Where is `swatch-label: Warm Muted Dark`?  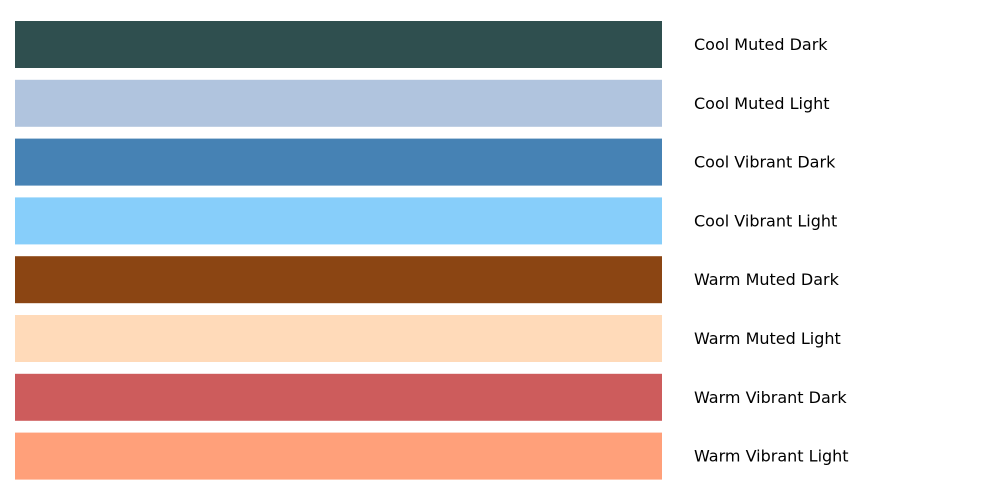 swatch-label: Warm Muted Dark is located at coordinates (767, 279).